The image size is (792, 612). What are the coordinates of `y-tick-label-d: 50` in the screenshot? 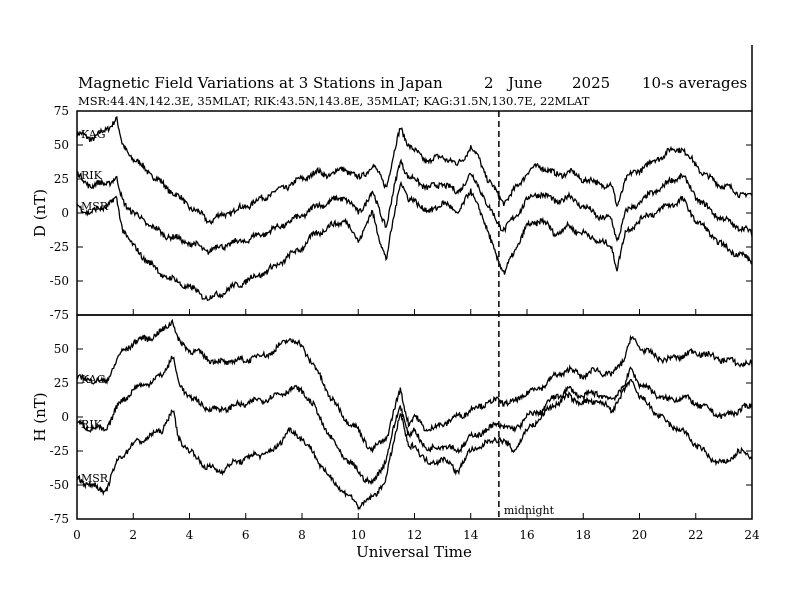 It's located at (61, 145).